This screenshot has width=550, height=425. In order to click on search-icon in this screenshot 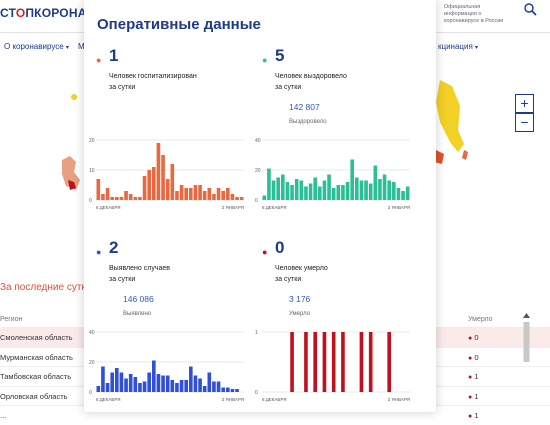, I will do `click(530, 9)`.